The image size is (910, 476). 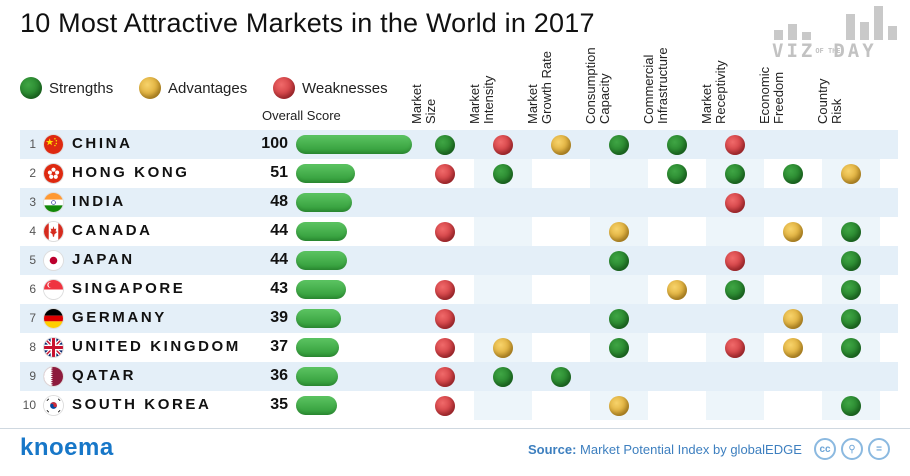 I want to click on source-label: Source:, so click(x=552, y=449).